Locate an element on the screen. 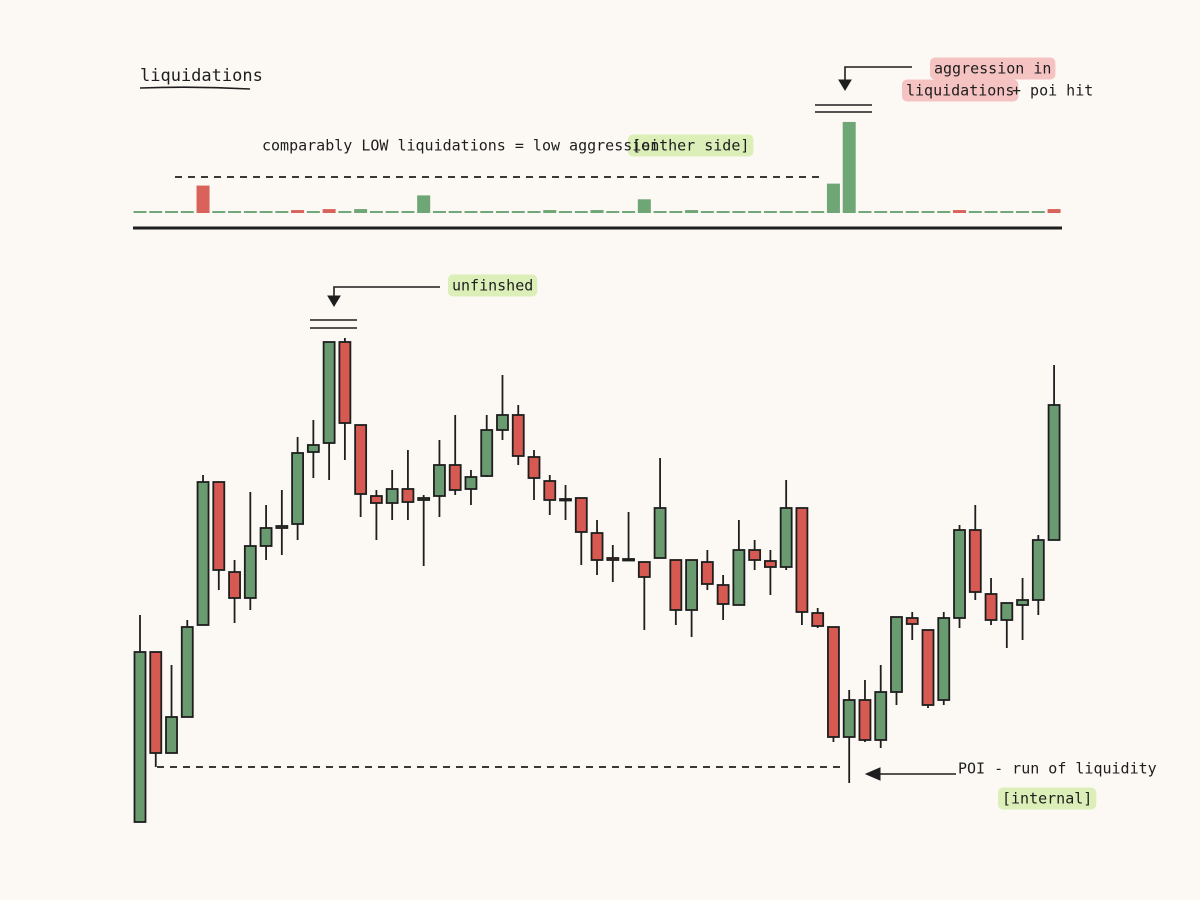 Image resolution: width=1200 pixels, height=900 pixels. annotation: + poi hit is located at coordinates (1052, 91).